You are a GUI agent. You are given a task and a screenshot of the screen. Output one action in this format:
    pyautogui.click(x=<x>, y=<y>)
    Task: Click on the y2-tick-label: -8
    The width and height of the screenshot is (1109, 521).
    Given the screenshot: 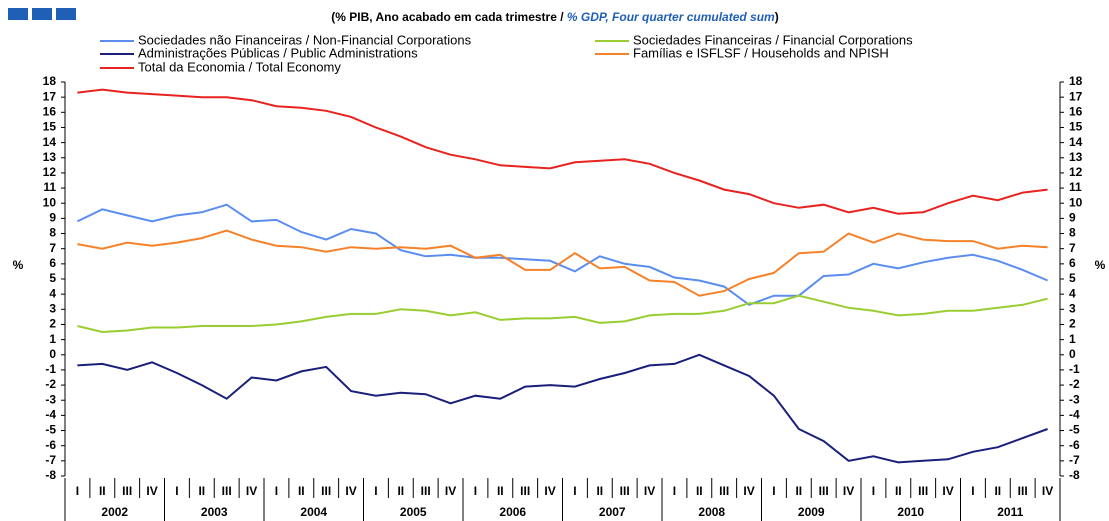 What is the action you would take?
    pyautogui.click(x=1074, y=475)
    